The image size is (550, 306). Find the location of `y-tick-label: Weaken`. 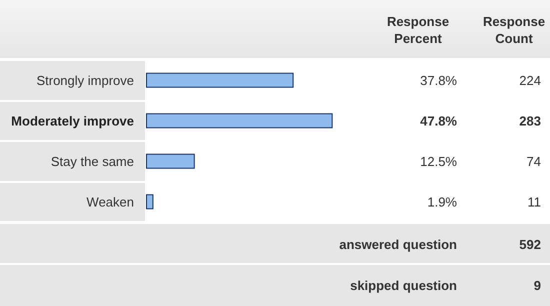

y-tick-label: Weaken is located at coordinates (110, 202).